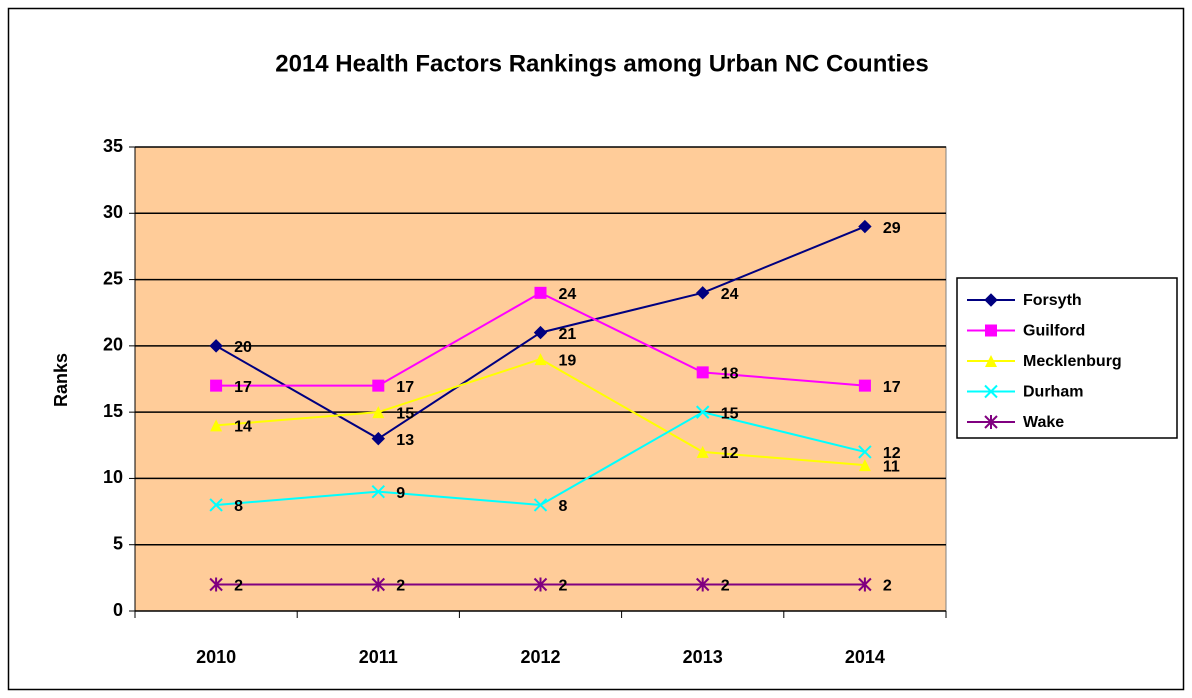 This screenshot has width=1192, height=698. What do you see at coordinates (891, 466) in the screenshot?
I see `data-label: 11` at bounding box center [891, 466].